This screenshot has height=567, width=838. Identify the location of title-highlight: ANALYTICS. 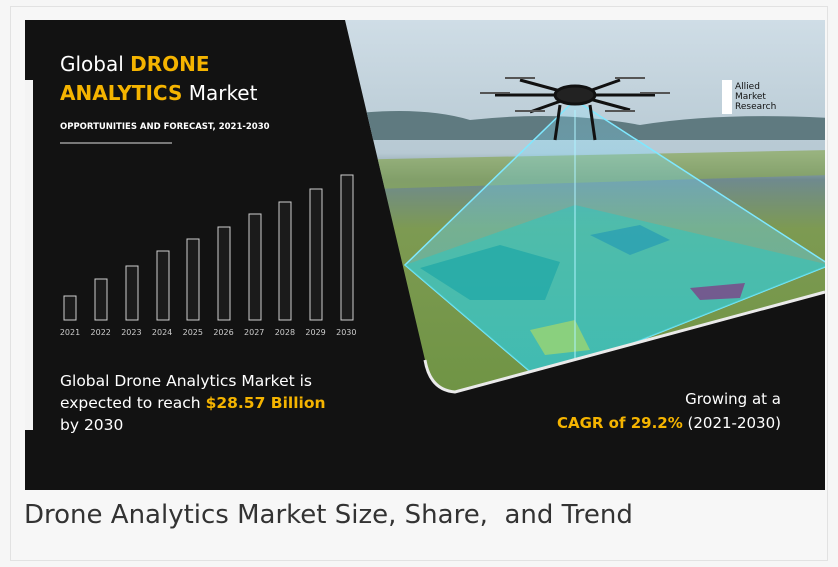
(121, 93).